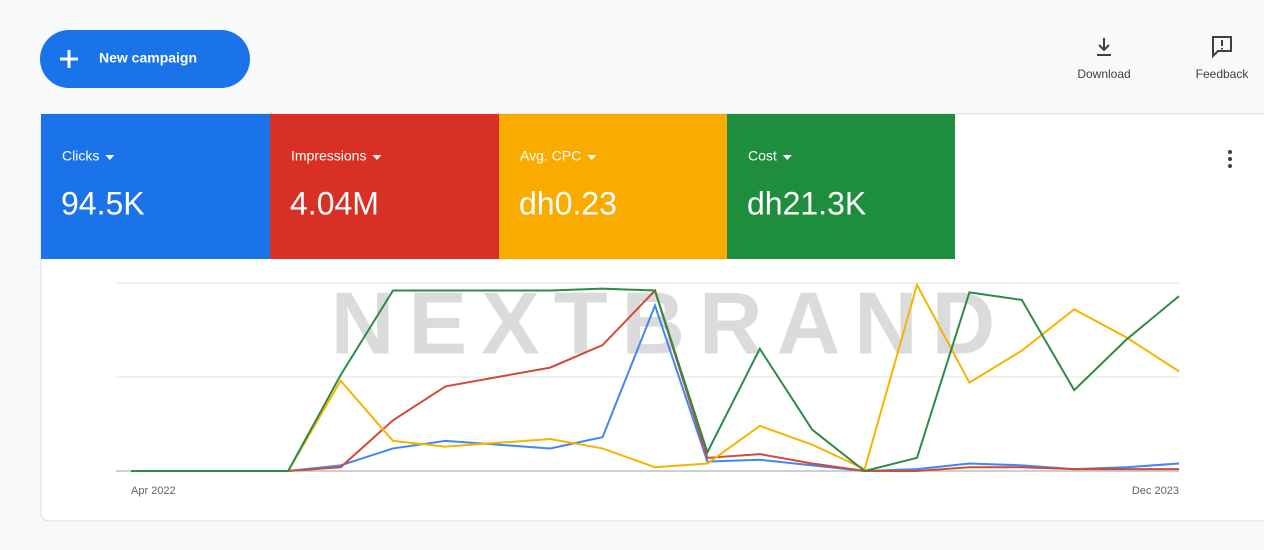 The width and height of the screenshot is (1264, 550). What do you see at coordinates (550, 156) in the screenshot?
I see `metric-label: Avg. CPC` at bounding box center [550, 156].